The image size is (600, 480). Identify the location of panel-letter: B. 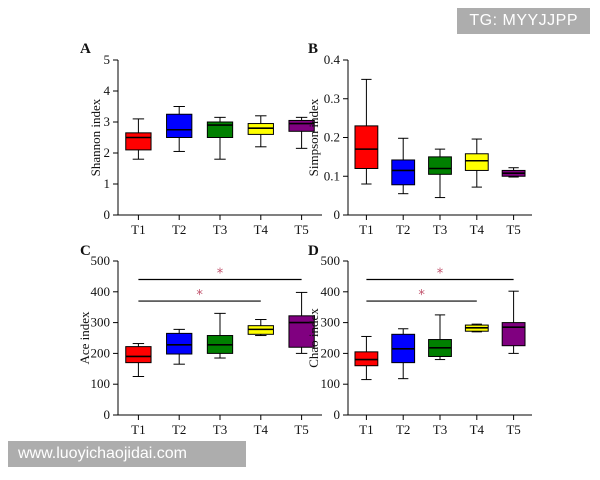
(313, 49).